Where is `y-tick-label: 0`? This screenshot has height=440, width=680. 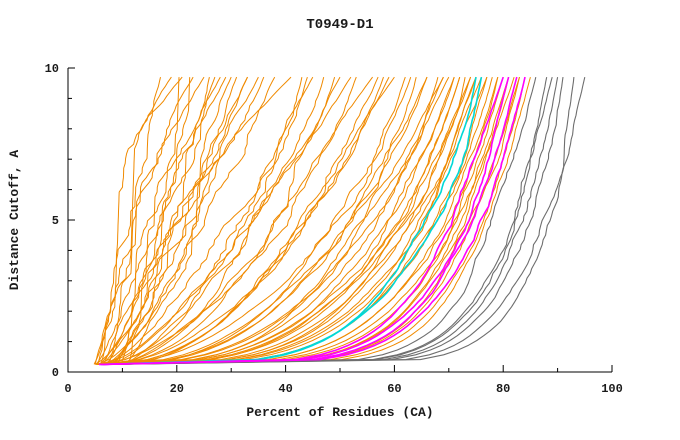
y-tick-label: 0 is located at coordinates (55, 373).